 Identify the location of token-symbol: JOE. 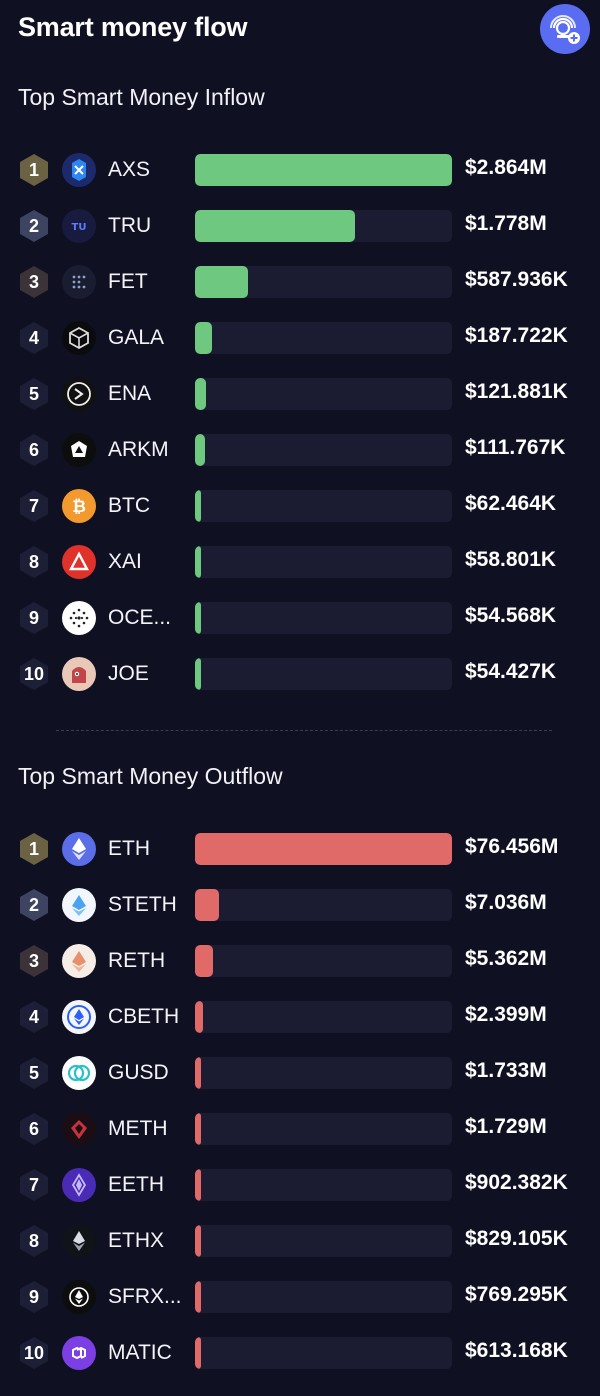
(128, 673).